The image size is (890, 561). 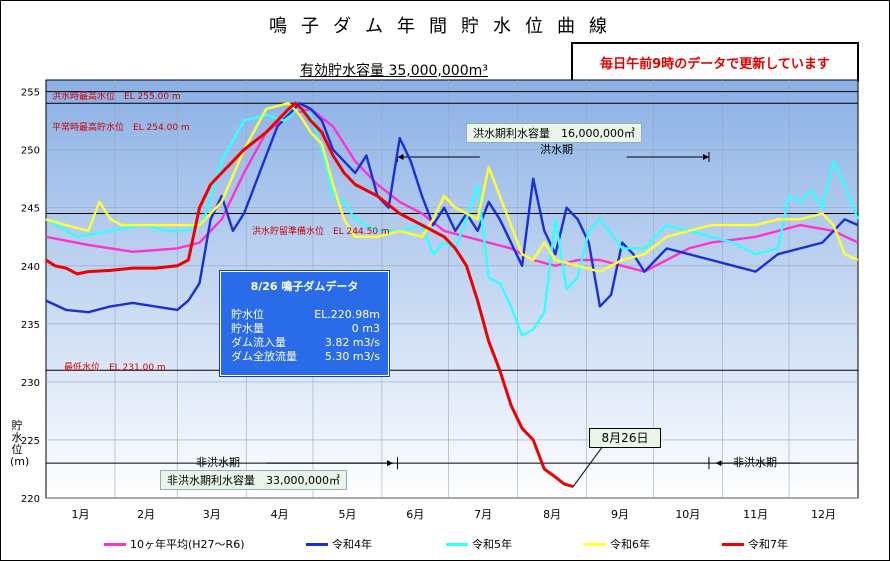 I want to click on y-tick-label: 240, so click(x=30, y=267).